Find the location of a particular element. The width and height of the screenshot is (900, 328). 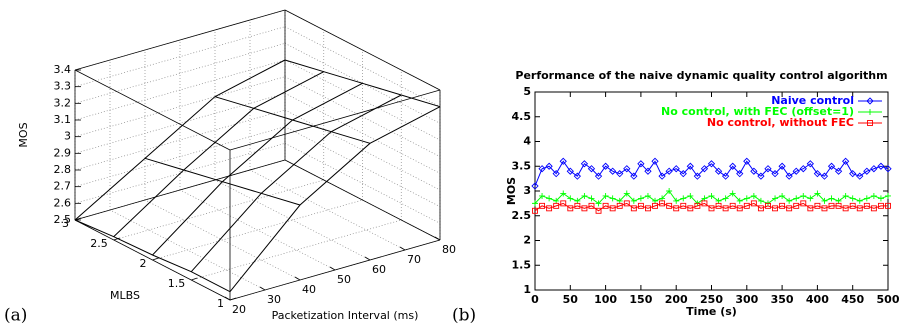

y-tick-label: 4 is located at coordinates (527, 141).